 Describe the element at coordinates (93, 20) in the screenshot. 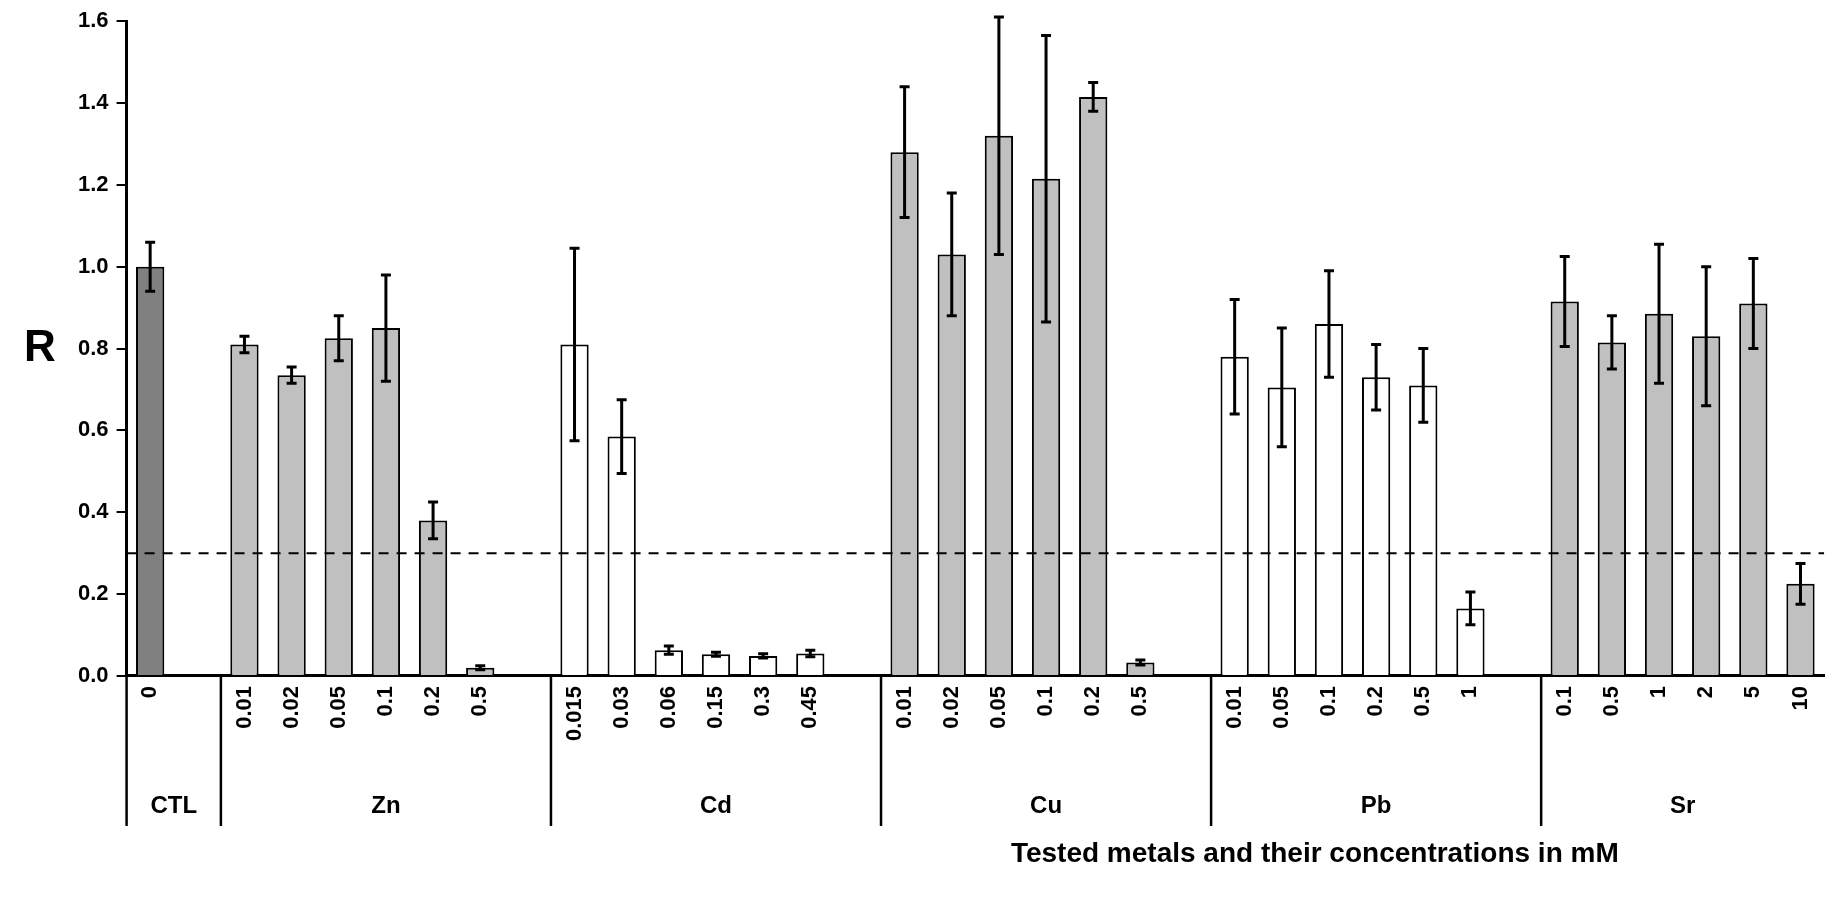

I see `y-tick-label: 1.6` at that location.